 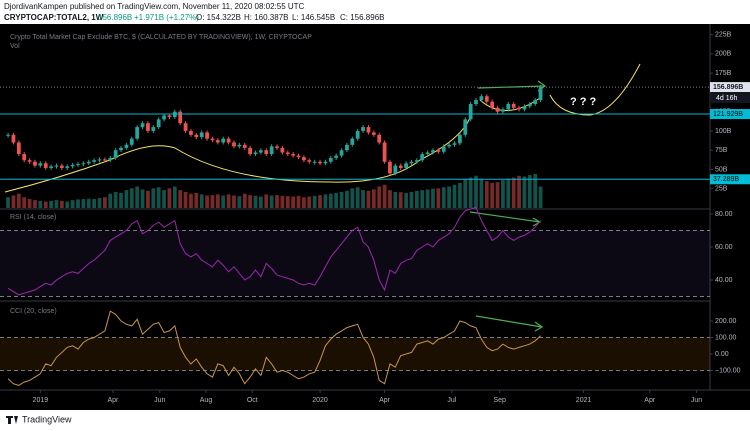 I want to click on y-tick-label: −100.00, so click(x=728, y=370).